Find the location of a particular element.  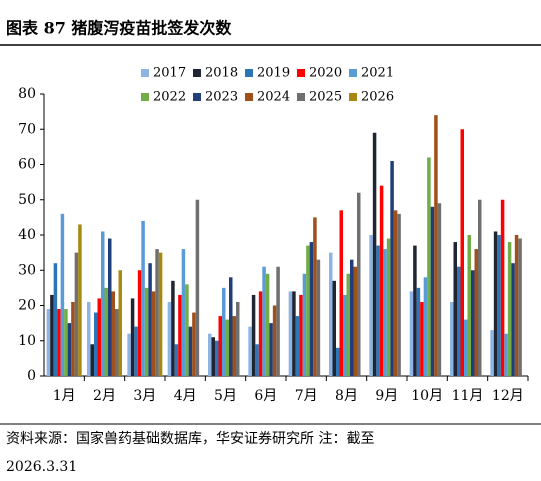

y-tick-label: 20 is located at coordinates (27, 306).